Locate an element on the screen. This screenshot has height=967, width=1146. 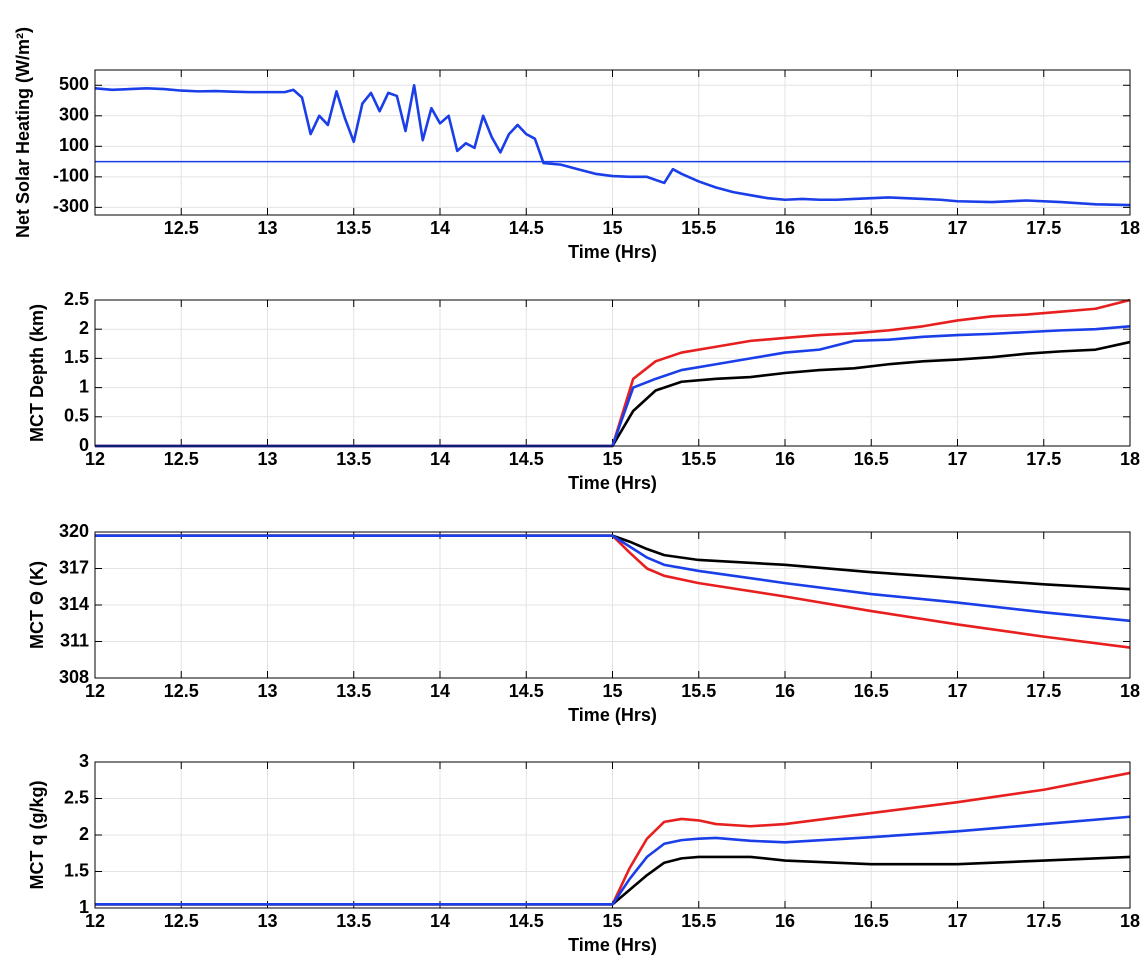
y-tick-label: 100 is located at coordinates (74, 145).